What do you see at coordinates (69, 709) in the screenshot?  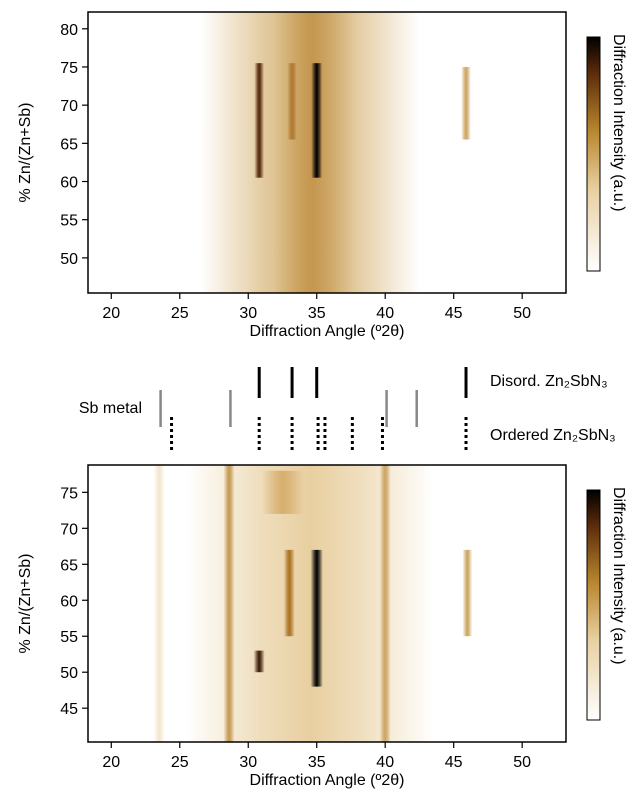 I see `y-tick-label: 45` at bounding box center [69, 709].